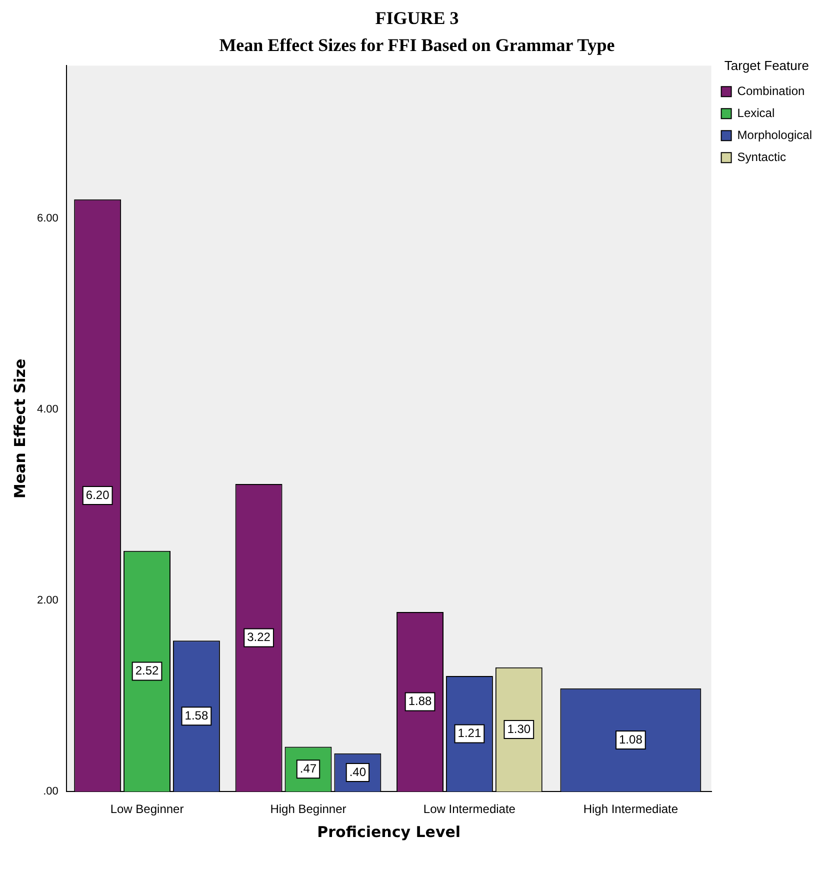 The width and height of the screenshot is (834, 872). I want to click on data-label: 1.21, so click(470, 733).